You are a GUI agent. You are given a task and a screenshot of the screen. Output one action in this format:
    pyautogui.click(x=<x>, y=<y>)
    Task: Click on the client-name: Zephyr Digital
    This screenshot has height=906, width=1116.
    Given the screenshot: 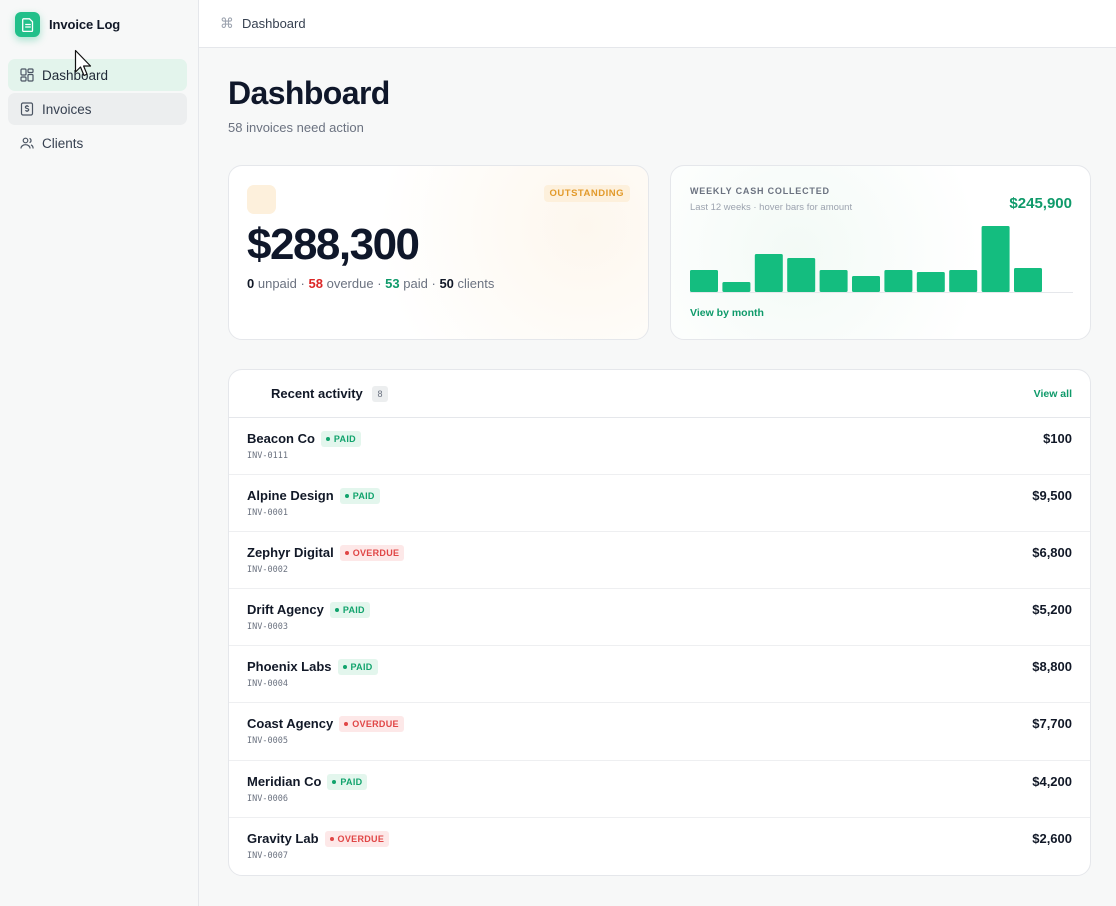 What is the action you would take?
    pyautogui.click(x=290, y=553)
    